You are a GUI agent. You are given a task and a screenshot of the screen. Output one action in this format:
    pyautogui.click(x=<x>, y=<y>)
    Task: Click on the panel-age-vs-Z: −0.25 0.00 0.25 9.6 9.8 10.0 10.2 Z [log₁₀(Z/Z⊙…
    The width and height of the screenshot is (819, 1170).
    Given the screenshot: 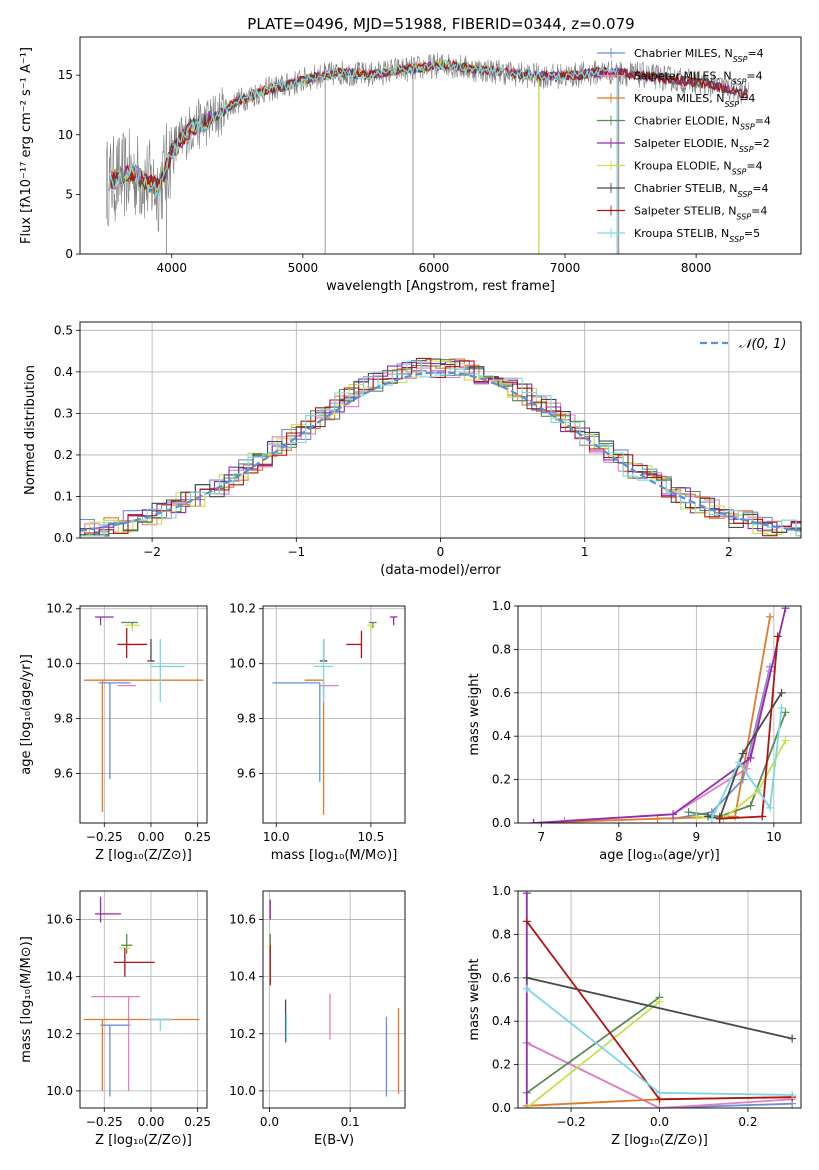 What is the action you would take?
    pyautogui.click(x=115, y=732)
    